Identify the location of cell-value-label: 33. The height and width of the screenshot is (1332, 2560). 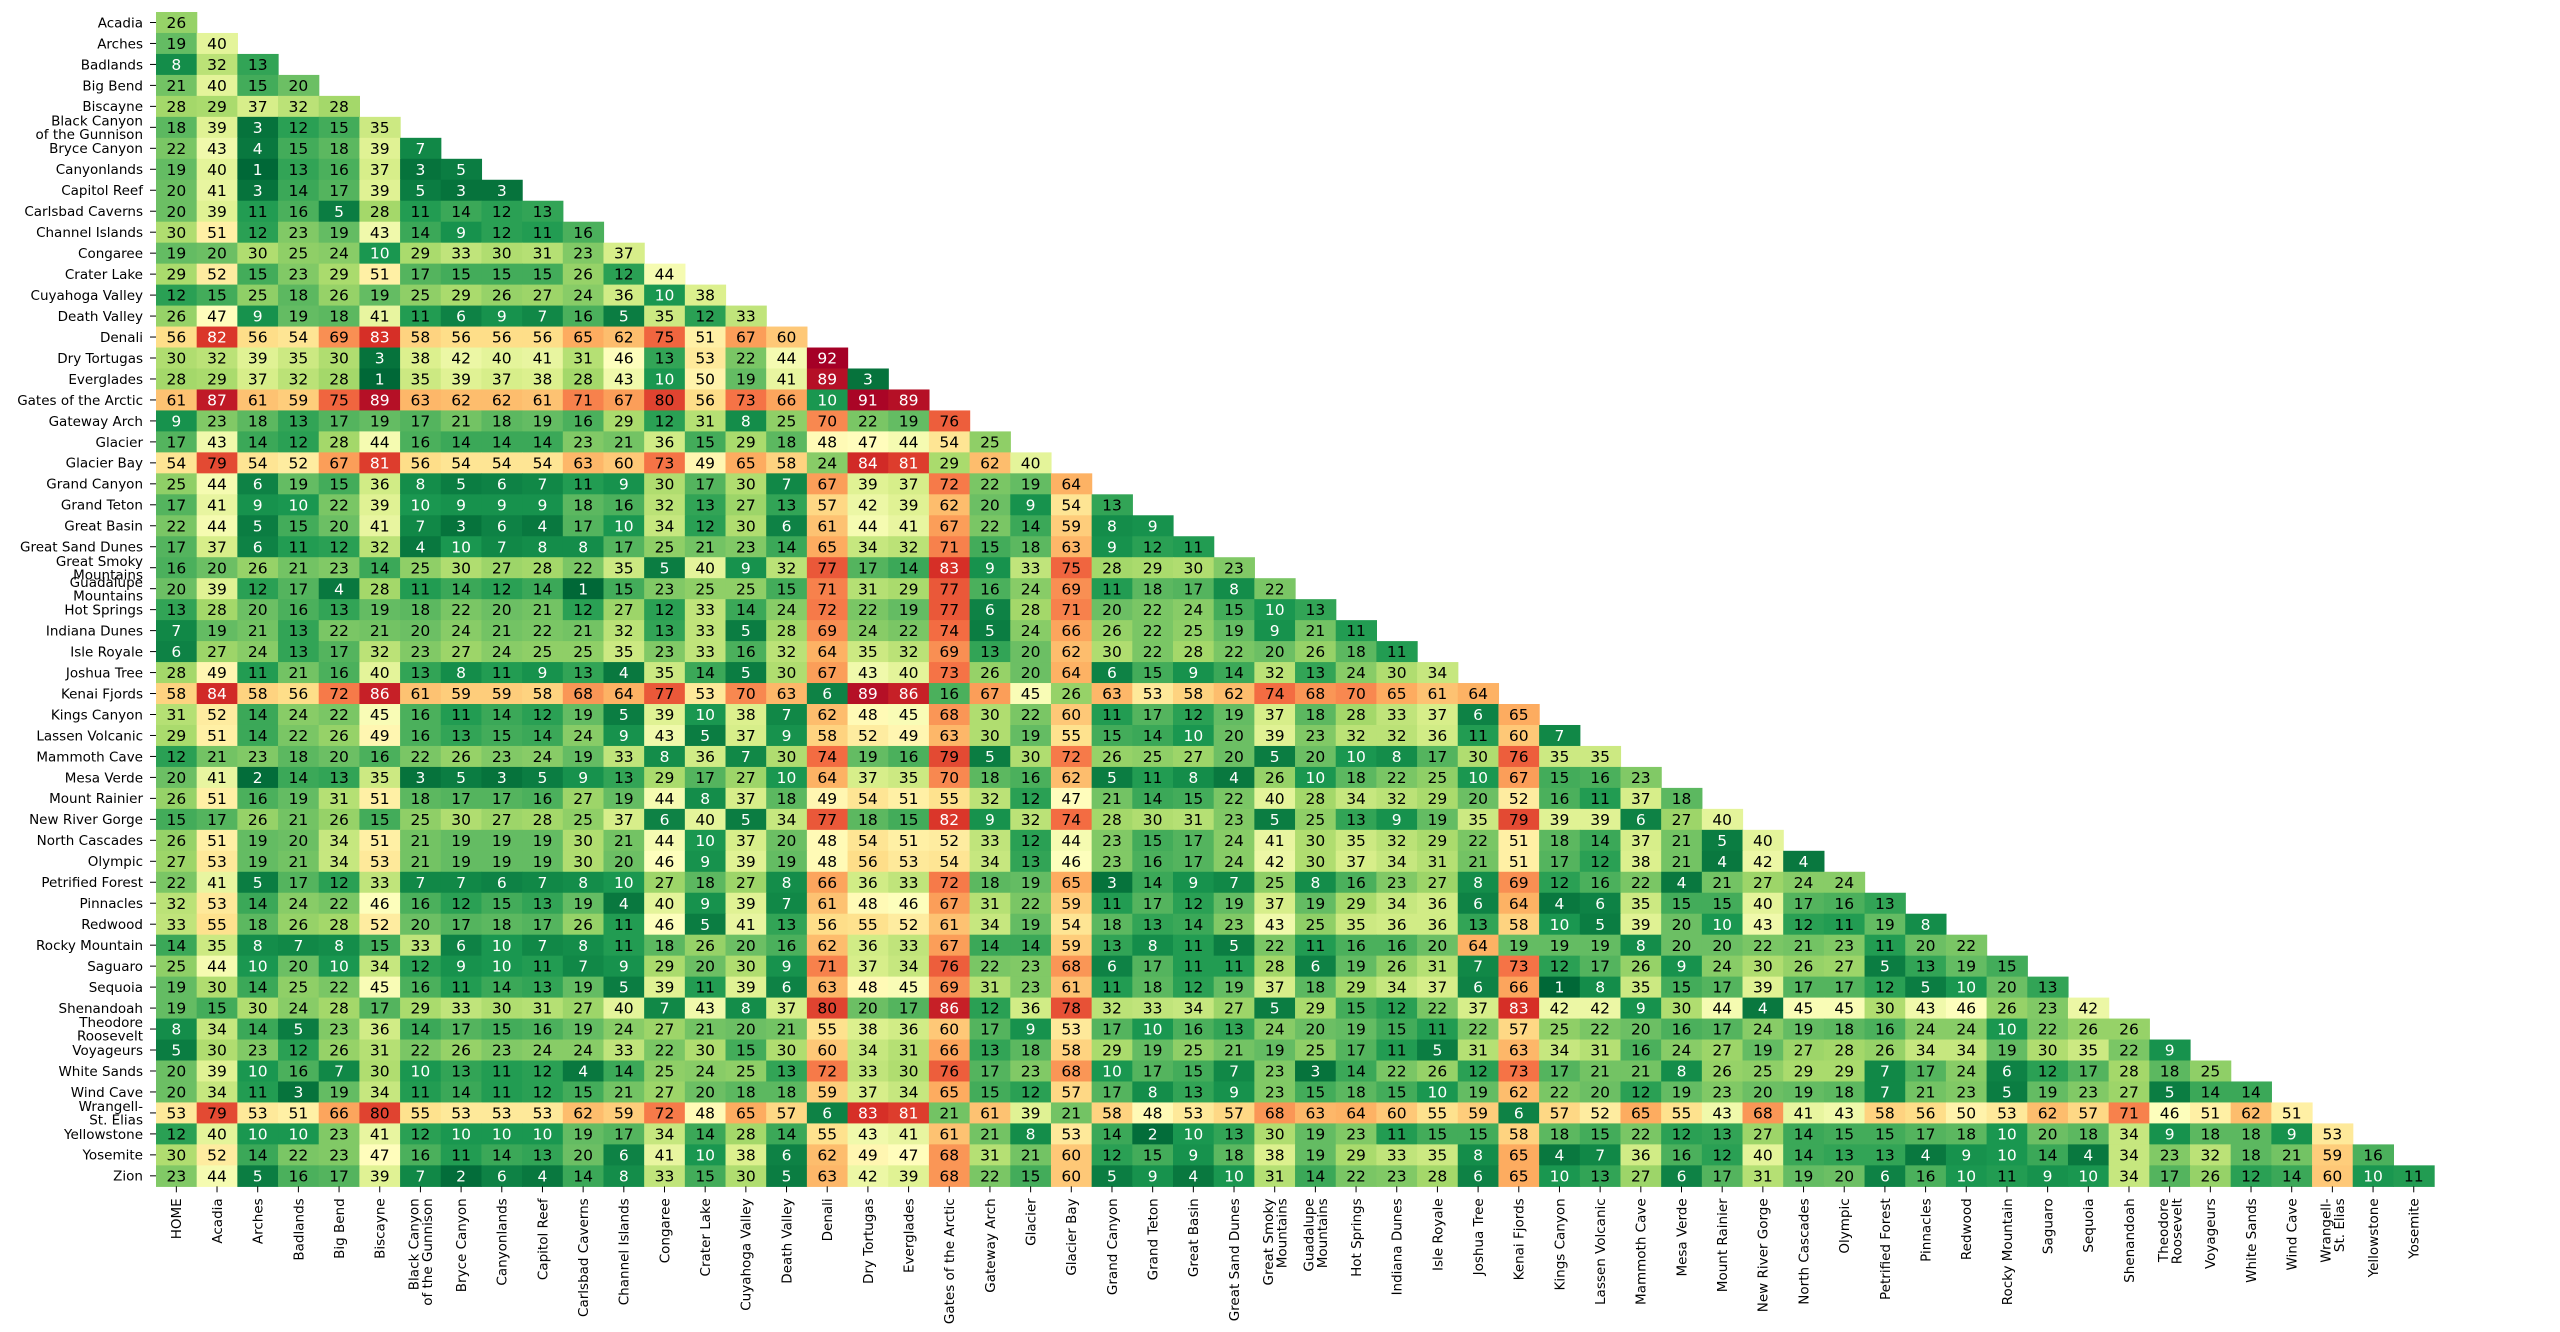
(868, 1072).